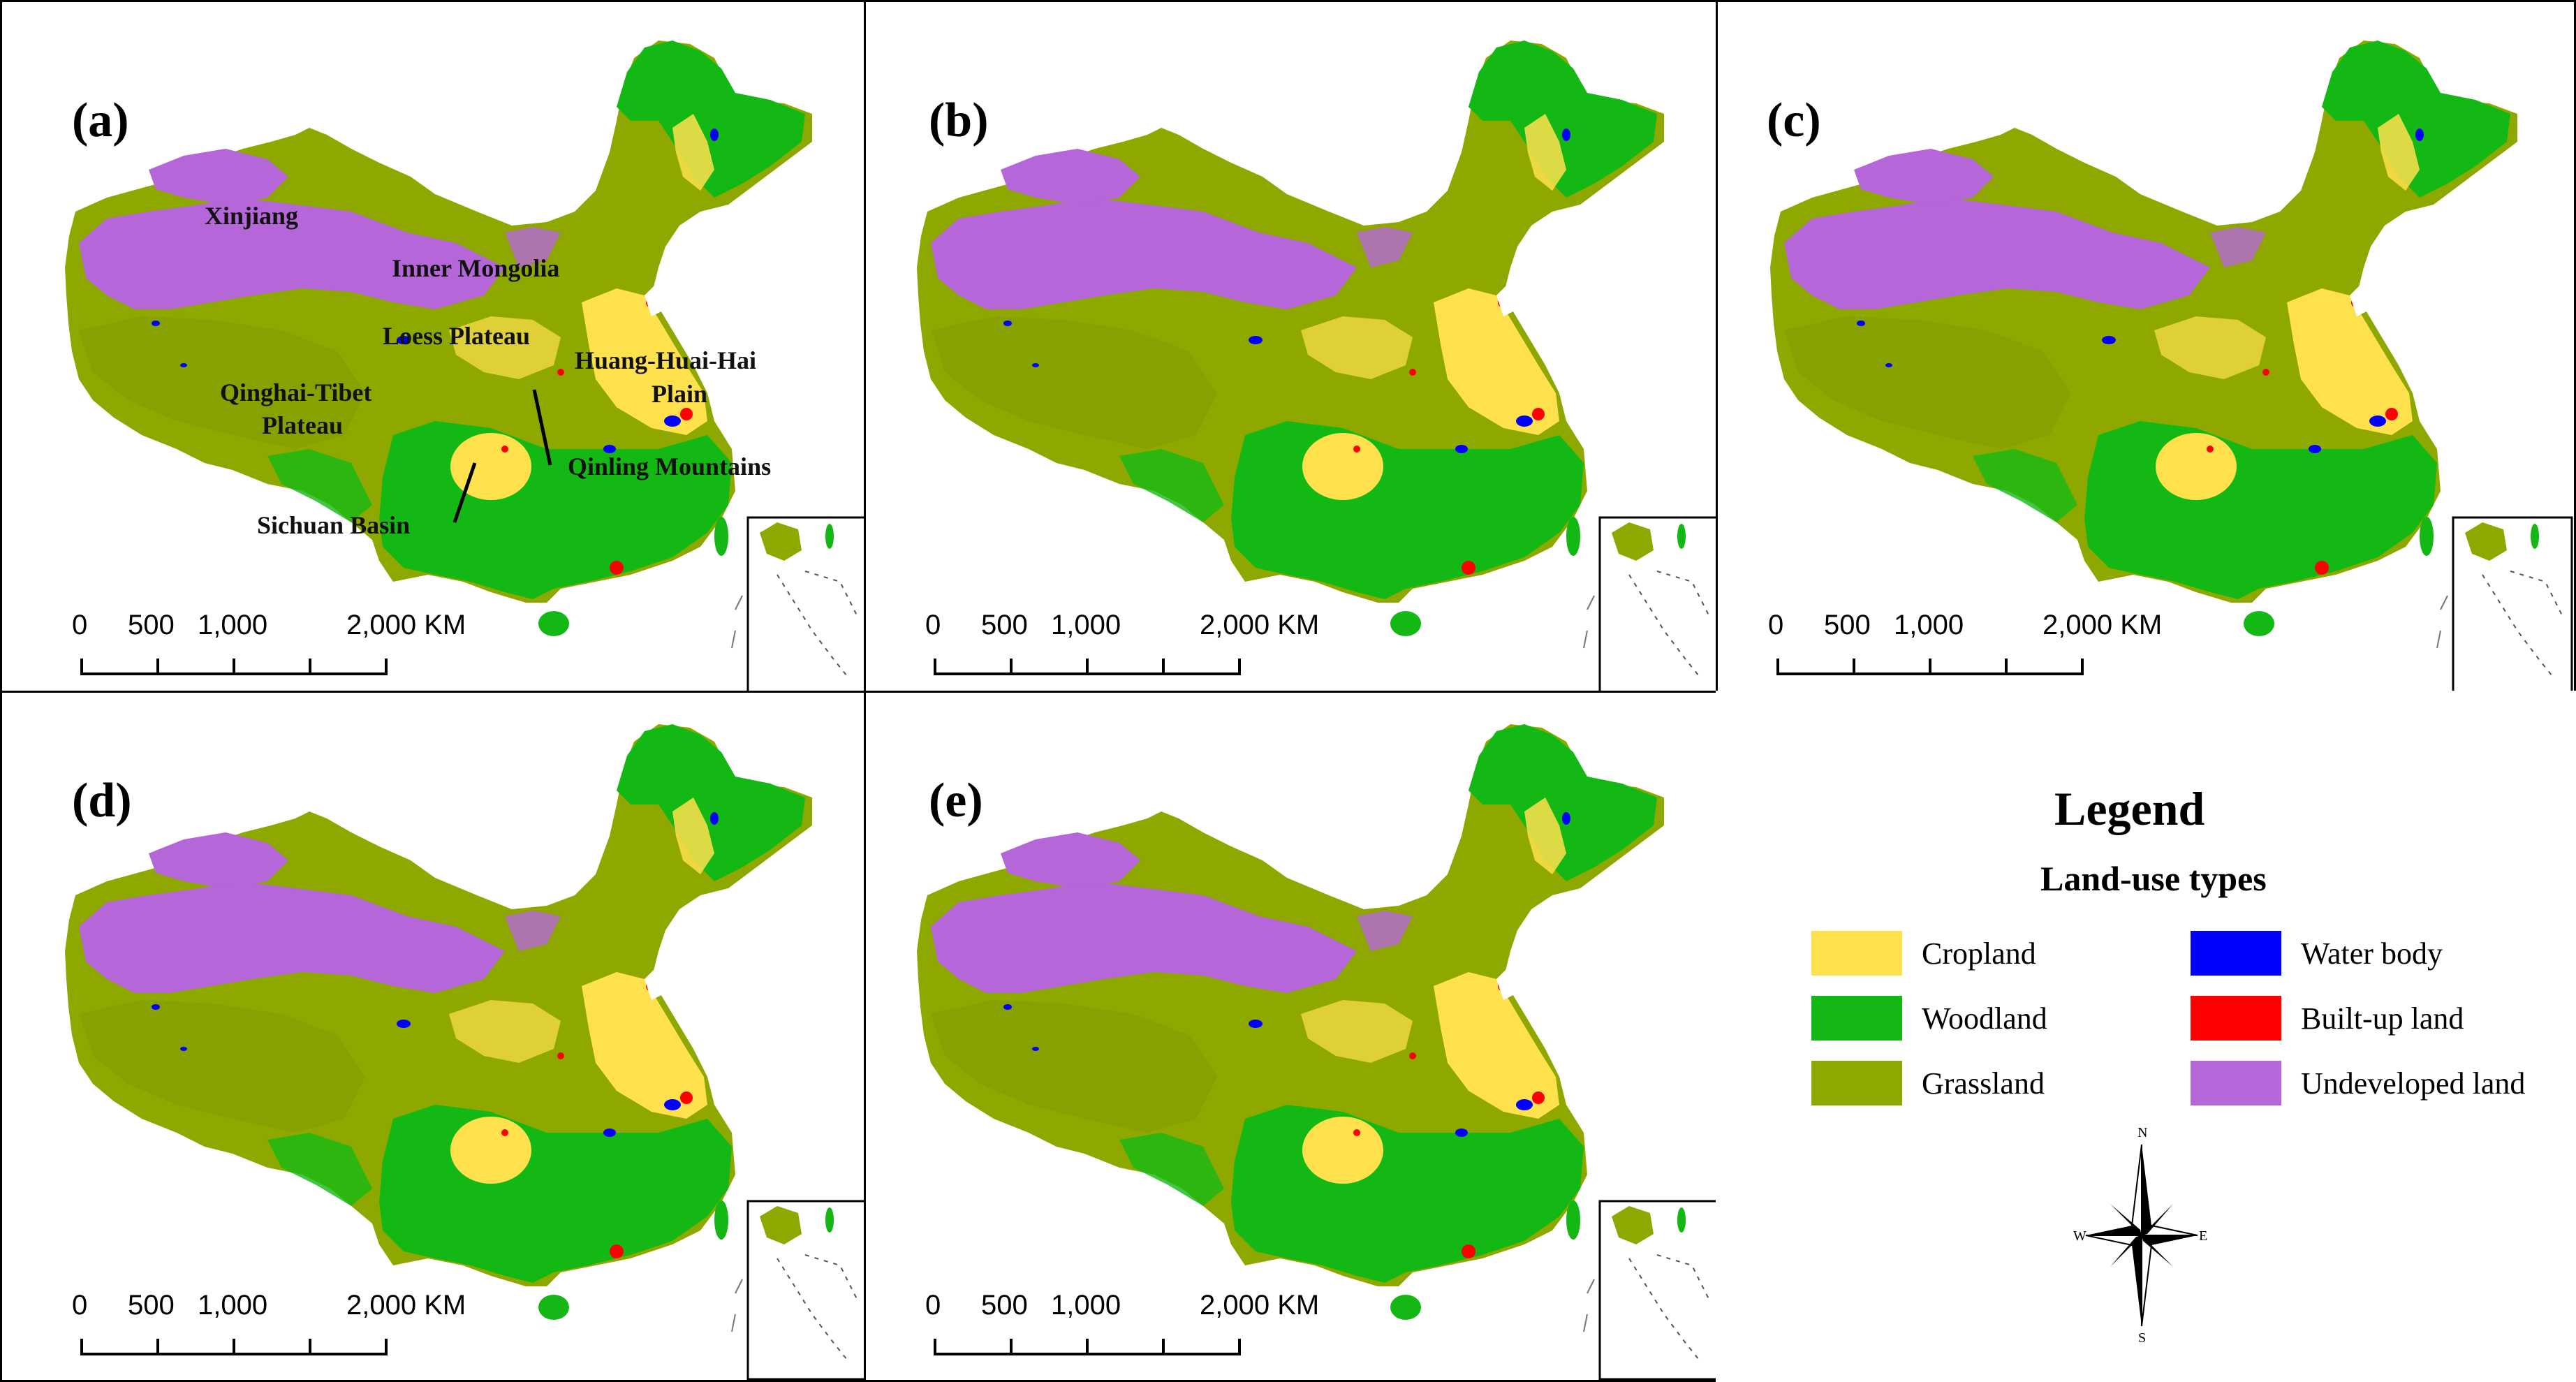 The width and height of the screenshot is (2576, 1382). I want to click on compass-s: S, so click(2142, 1338).